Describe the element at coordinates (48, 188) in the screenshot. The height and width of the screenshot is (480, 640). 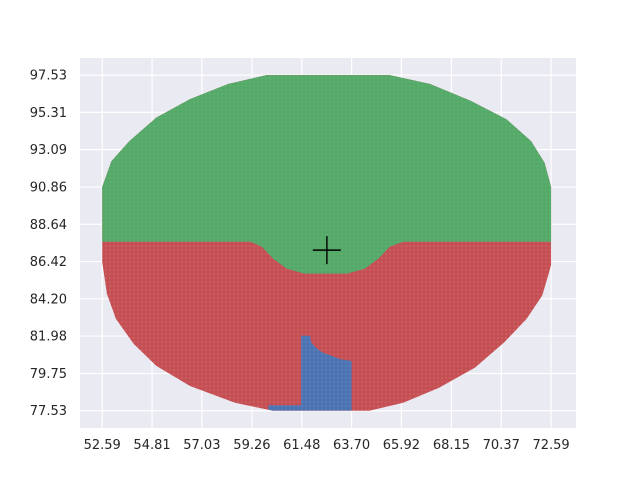
I see `y-tick-label: 90.86` at that location.